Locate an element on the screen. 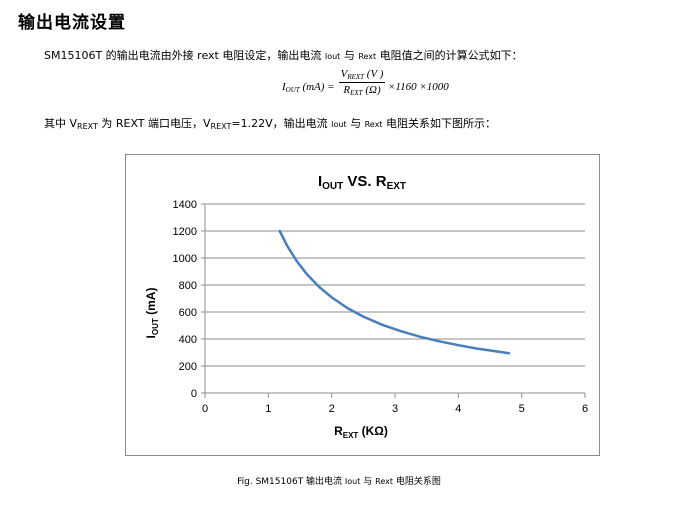 This screenshot has width=678, height=510. fraction-bar is located at coordinates (362, 82).